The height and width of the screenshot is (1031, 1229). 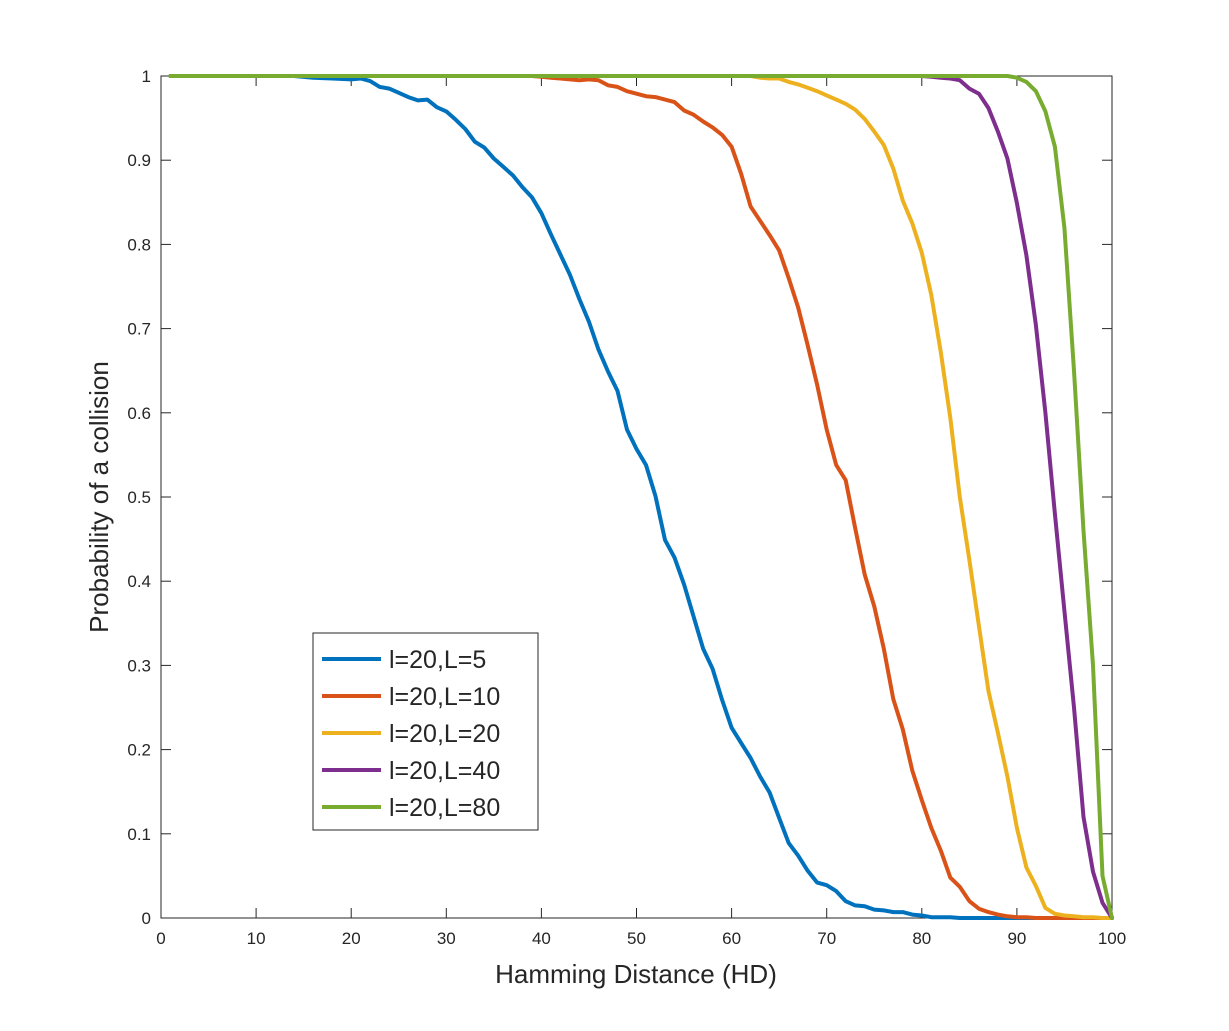 What do you see at coordinates (636, 938) in the screenshot?
I see `x-tick-label-5: 50` at bounding box center [636, 938].